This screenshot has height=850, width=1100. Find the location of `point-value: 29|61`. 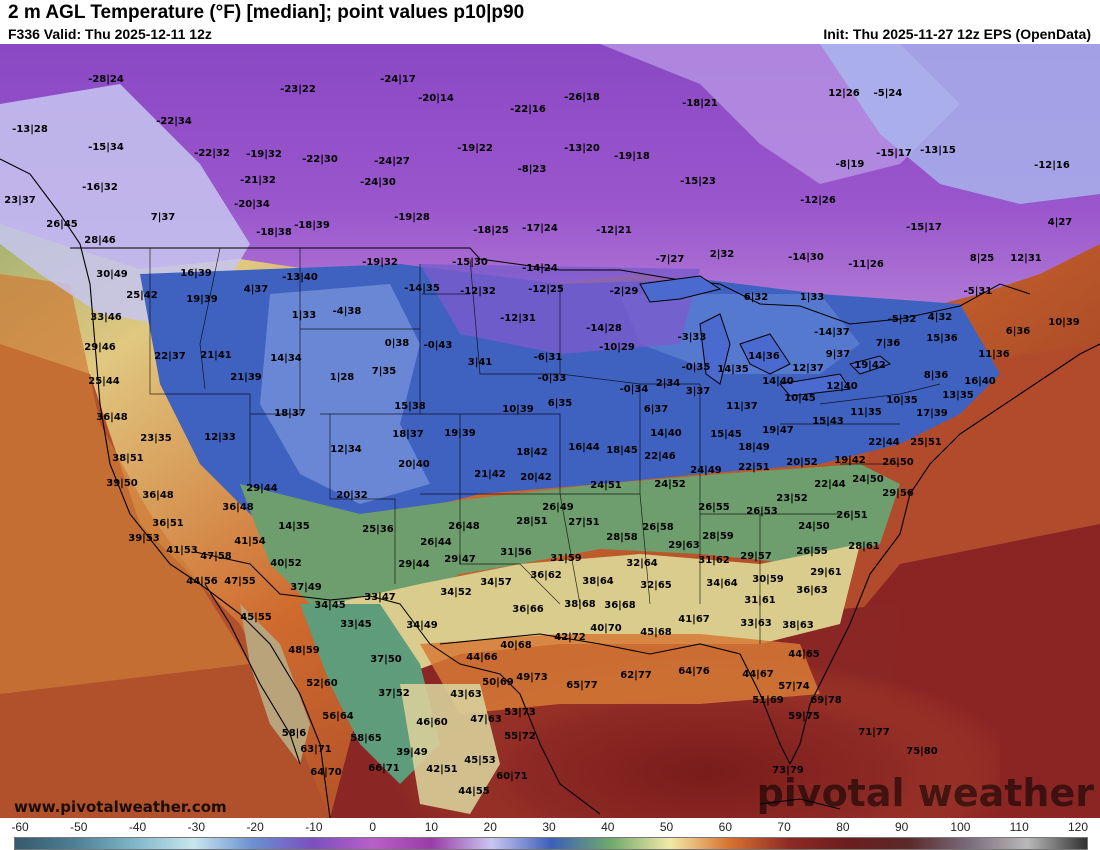

point-value: 29|61 is located at coordinates (826, 572).